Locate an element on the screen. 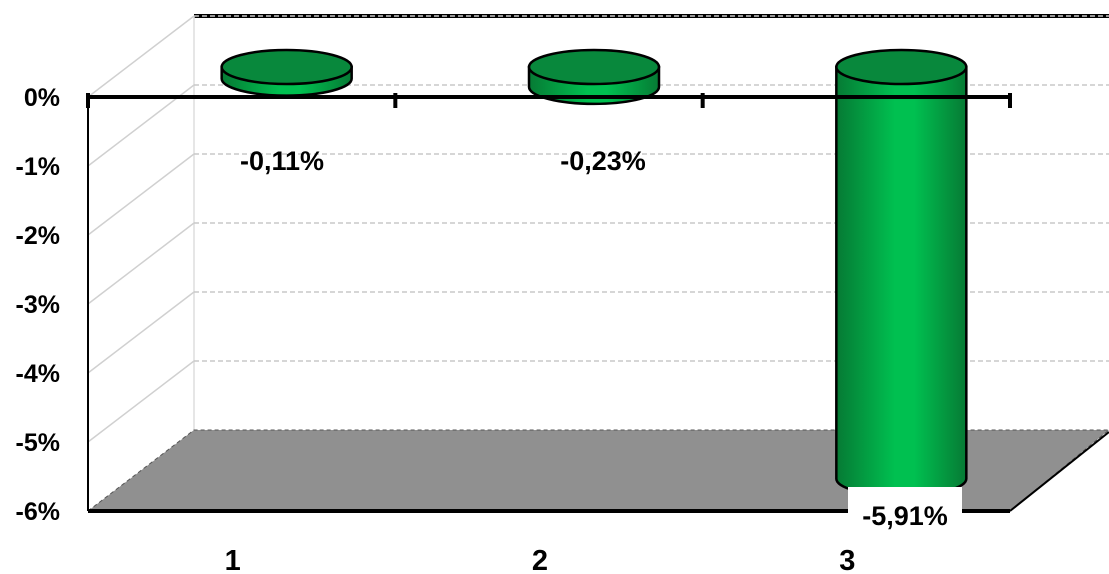 The height and width of the screenshot is (574, 1109). y-tick-label: 0% is located at coordinates (42, 98).